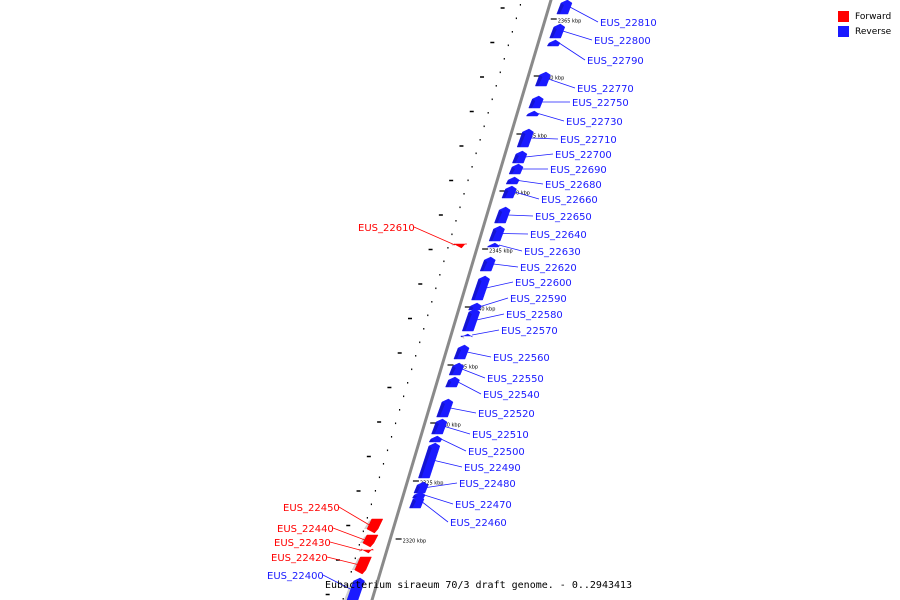  Describe the element at coordinates (594, 122) in the screenshot. I see `gene-label-eus-22730: EUS_22730` at that location.